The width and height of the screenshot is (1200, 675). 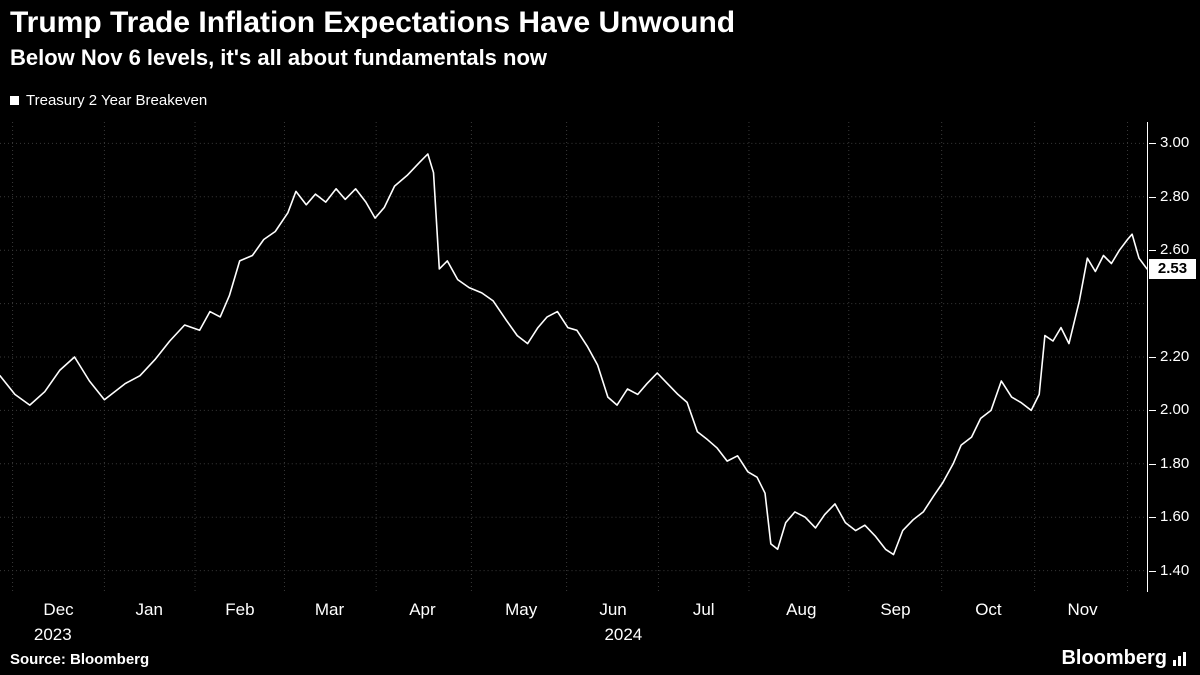 What do you see at coordinates (1172, 268) in the screenshot?
I see `last-price-badge: 2.53` at bounding box center [1172, 268].